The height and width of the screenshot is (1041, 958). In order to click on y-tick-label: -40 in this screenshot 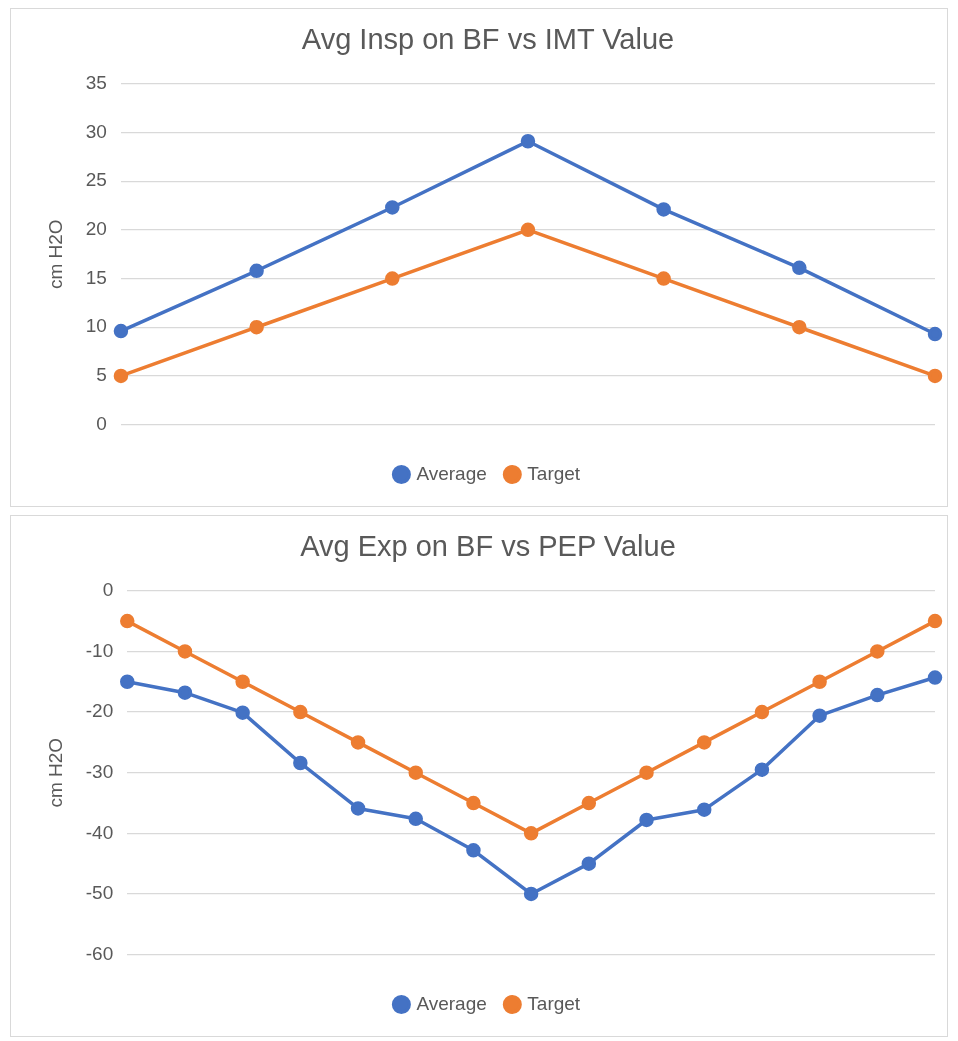, I will do `click(99, 832)`.